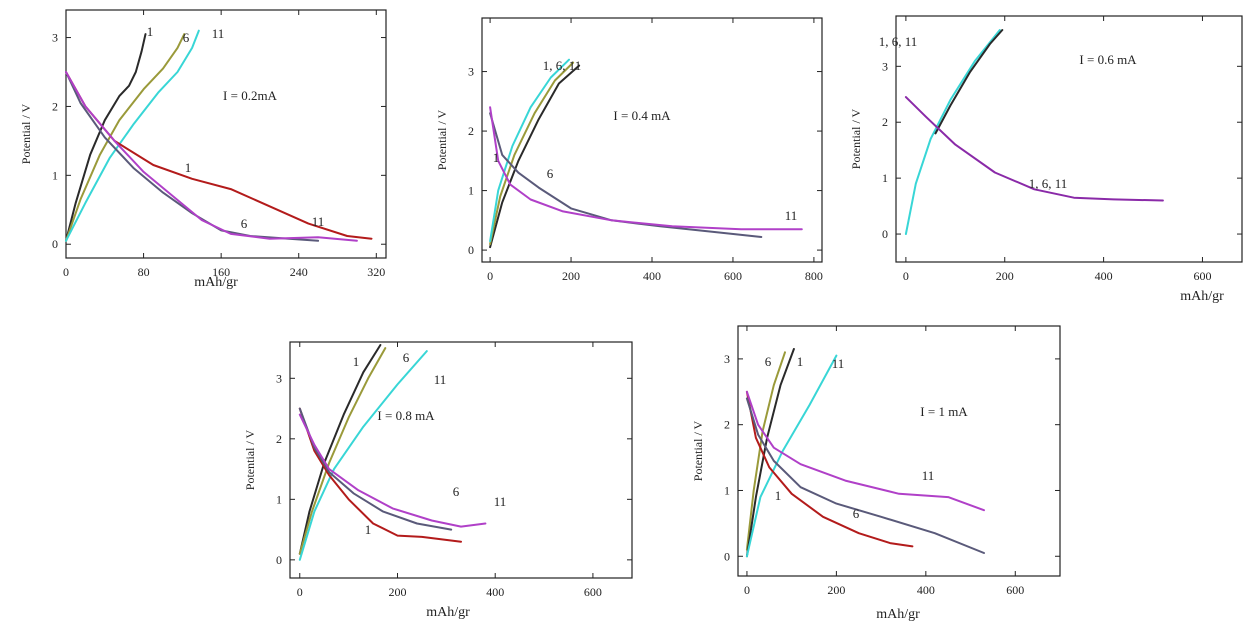 The image size is (1246, 626). What do you see at coordinates (1108, 59) in the screenshot?
I see `current-annotation: I = 0.6 mA` at bounding box center [1108, 59].